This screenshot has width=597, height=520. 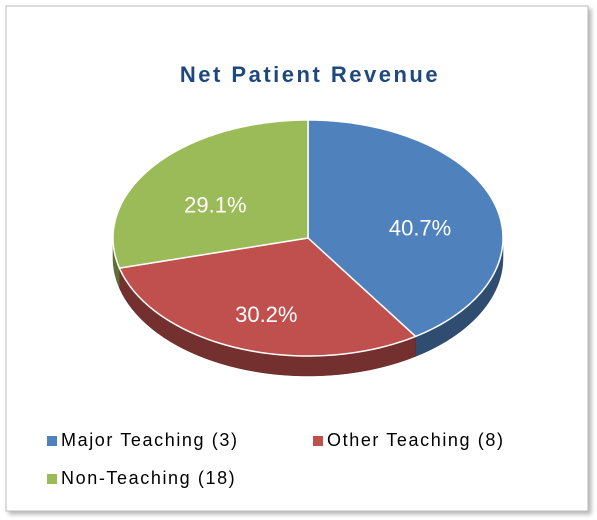 I want to click on legend-label: Other Teaching (8), so click(x=416, y=440).